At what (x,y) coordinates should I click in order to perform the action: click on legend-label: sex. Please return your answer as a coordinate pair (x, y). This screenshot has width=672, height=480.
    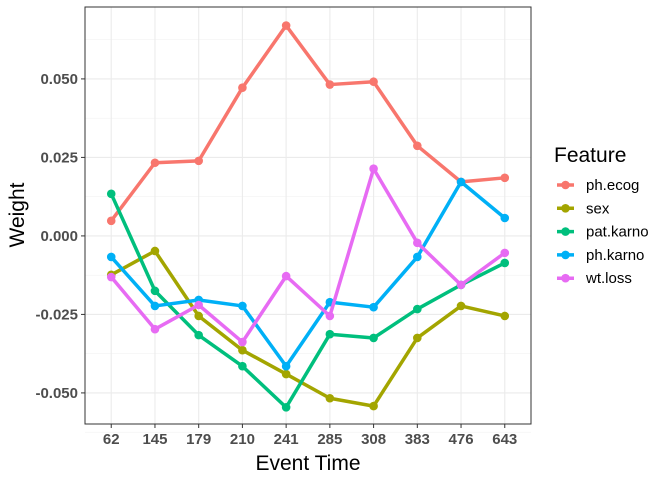
    Looking at the image, I should click on (598, 208).